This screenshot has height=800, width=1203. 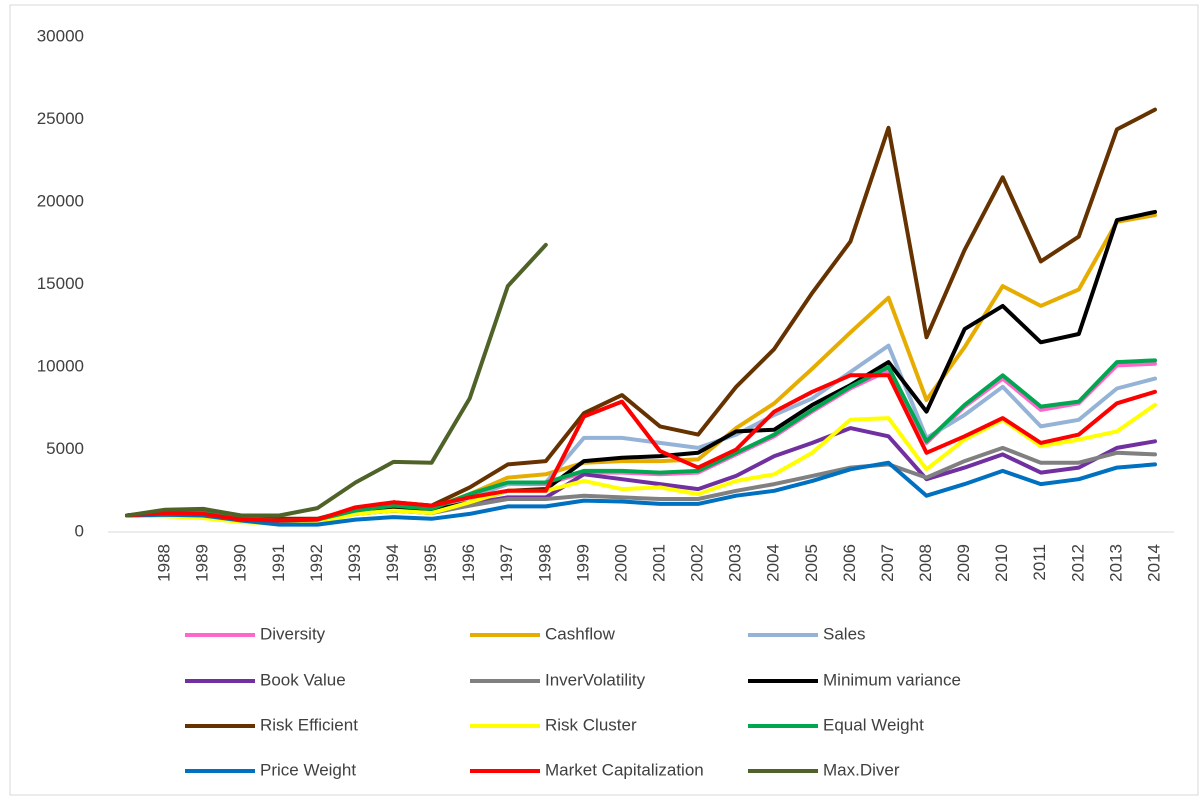 What do you see at coordinates (202, 563) in the screenshot?
I see `x-tick-label: 1989` at bounding box center [202, 563].